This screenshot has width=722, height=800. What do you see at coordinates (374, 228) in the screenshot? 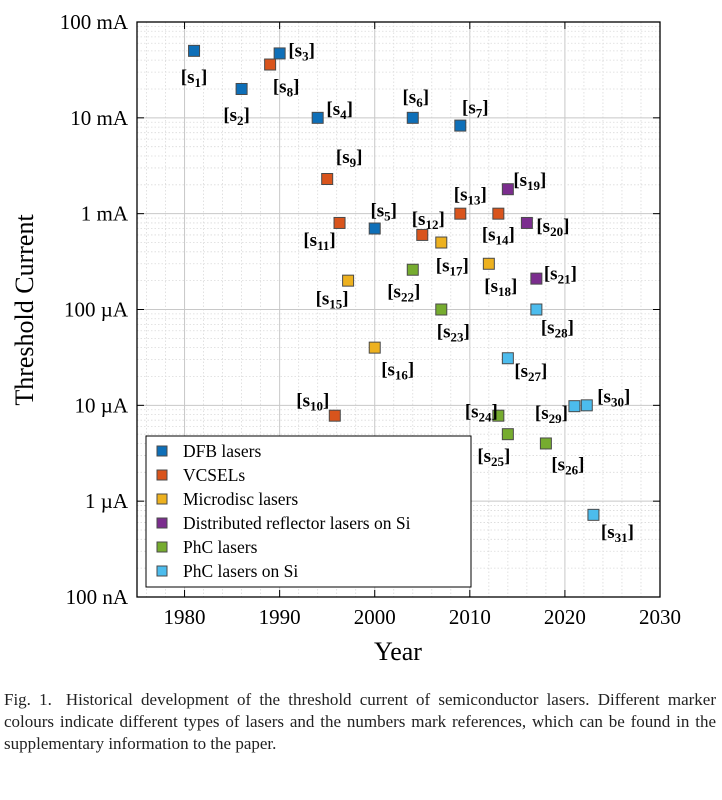
I see `marker-s5` at bounding box center [374, 228].